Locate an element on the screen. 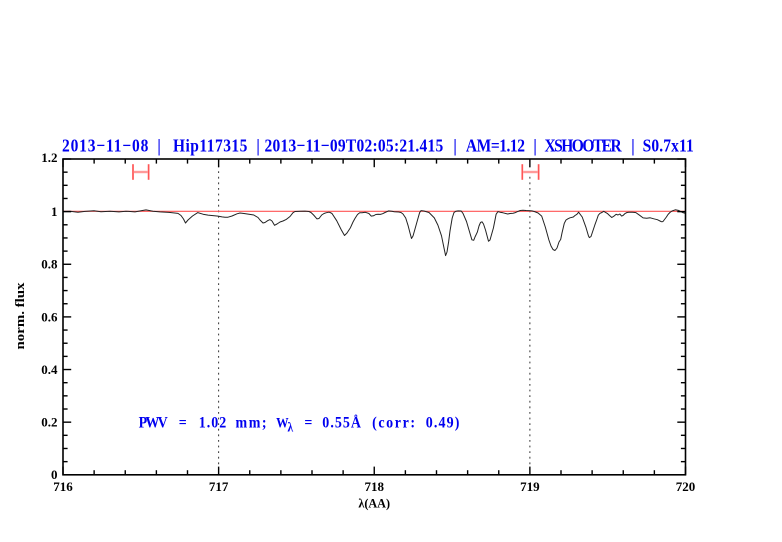 The height and width of the screenshot is (542, 782). svg-text: norm. flux is located at coordinates (19, 316).